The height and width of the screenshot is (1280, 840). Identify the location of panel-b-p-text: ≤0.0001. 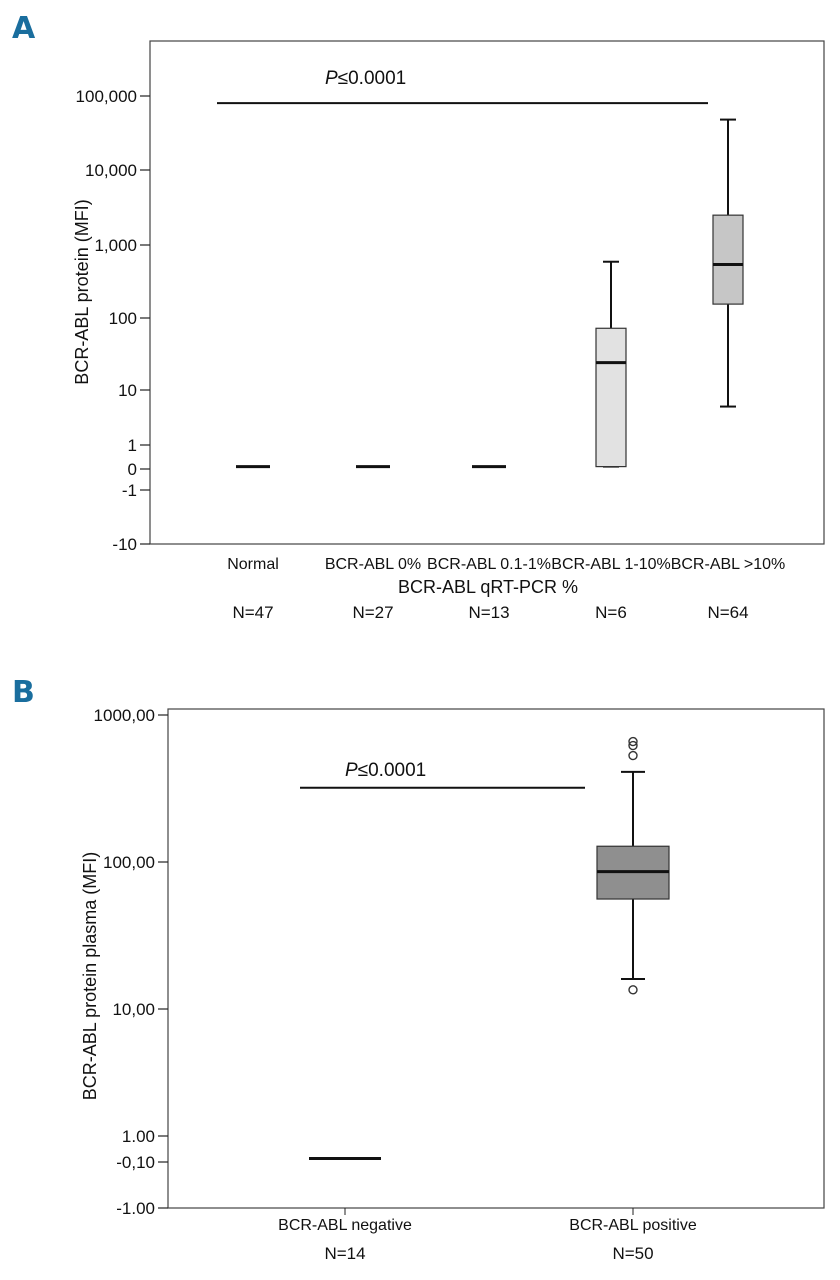
(392, 770).